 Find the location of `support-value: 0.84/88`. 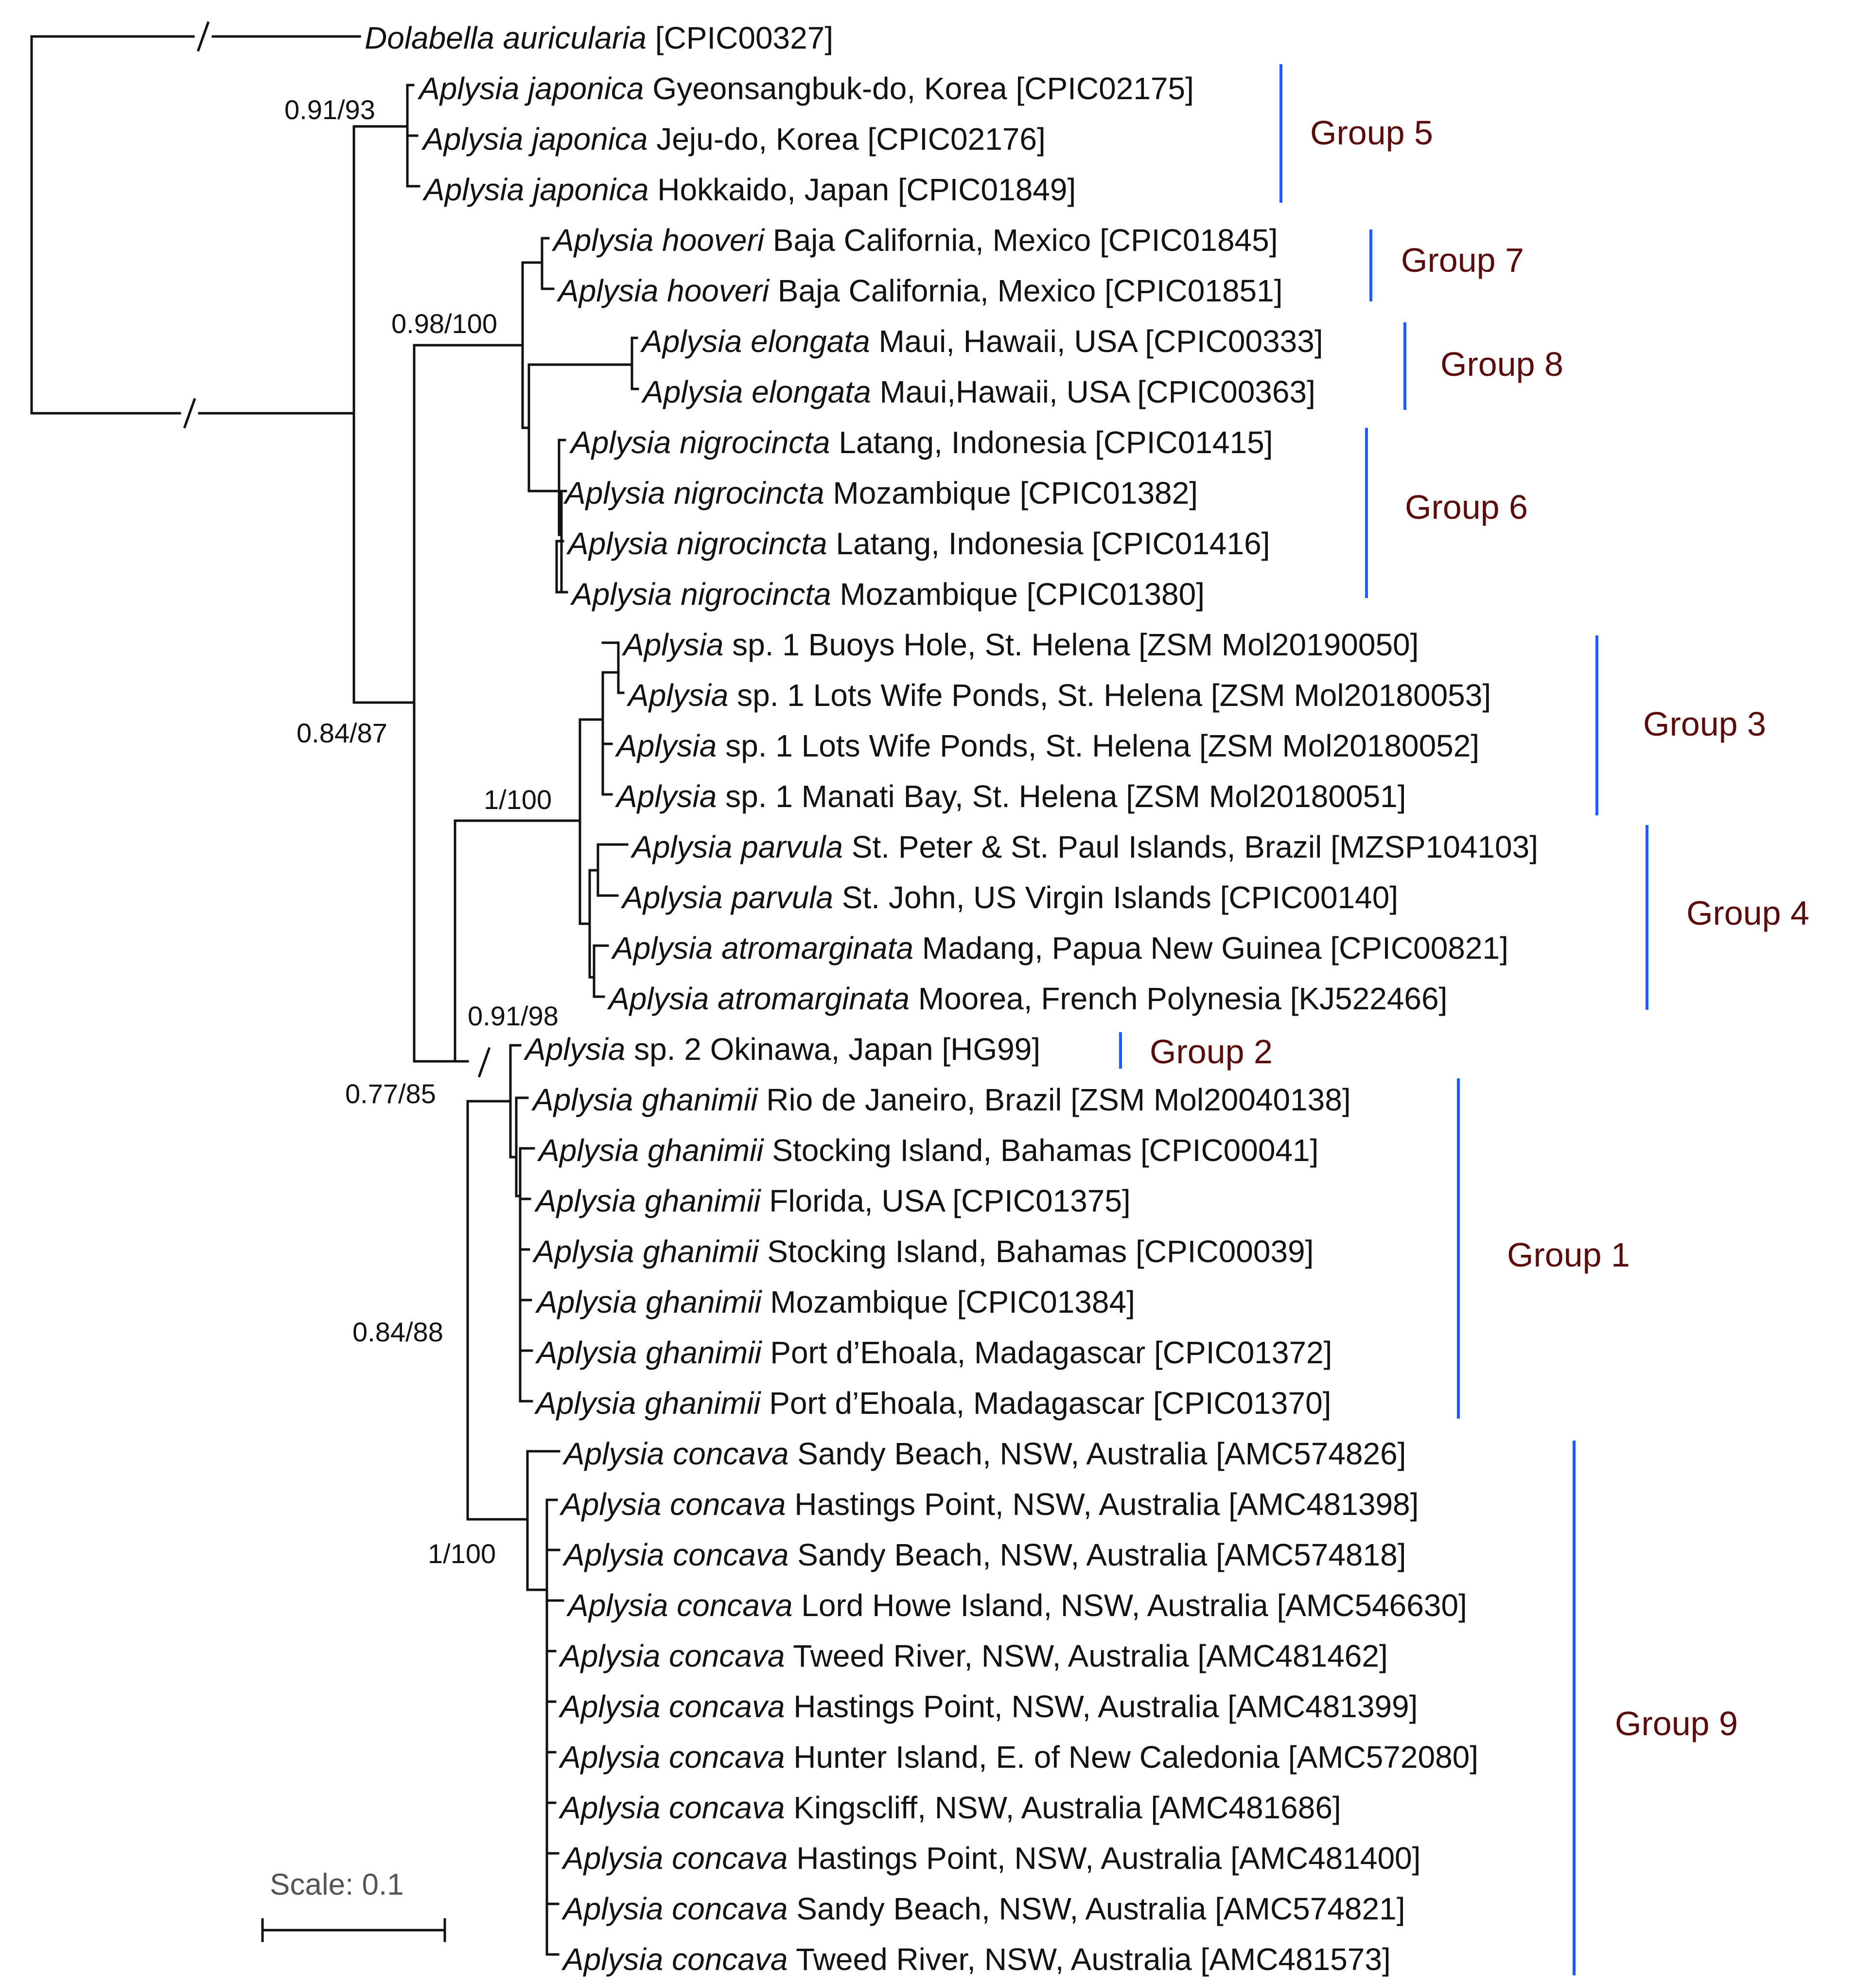

support-value: 0.84/88 is located at coordinates (397, 1332).